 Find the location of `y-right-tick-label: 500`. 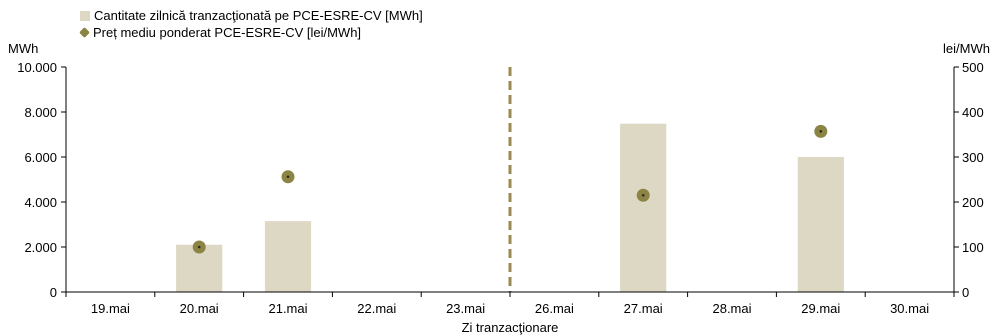

y-right-tick-label: 500 is located at coordinates (973, 67).